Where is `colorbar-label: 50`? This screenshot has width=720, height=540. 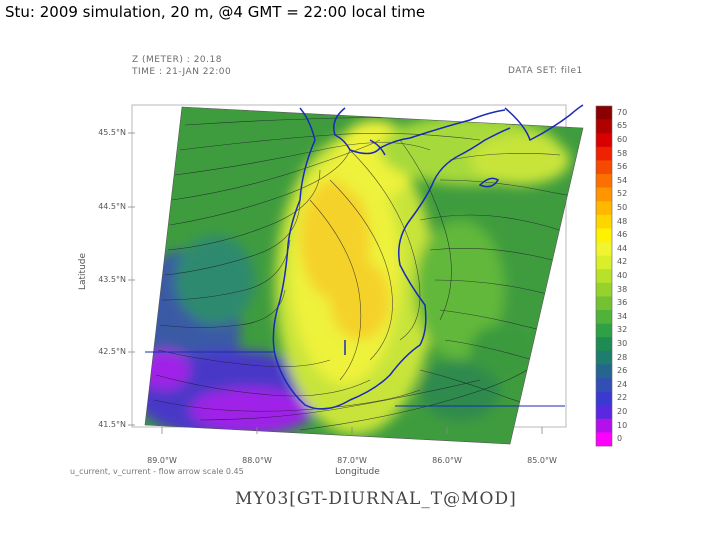 colorbar-label: 50 is located at coordinates (622, 207).